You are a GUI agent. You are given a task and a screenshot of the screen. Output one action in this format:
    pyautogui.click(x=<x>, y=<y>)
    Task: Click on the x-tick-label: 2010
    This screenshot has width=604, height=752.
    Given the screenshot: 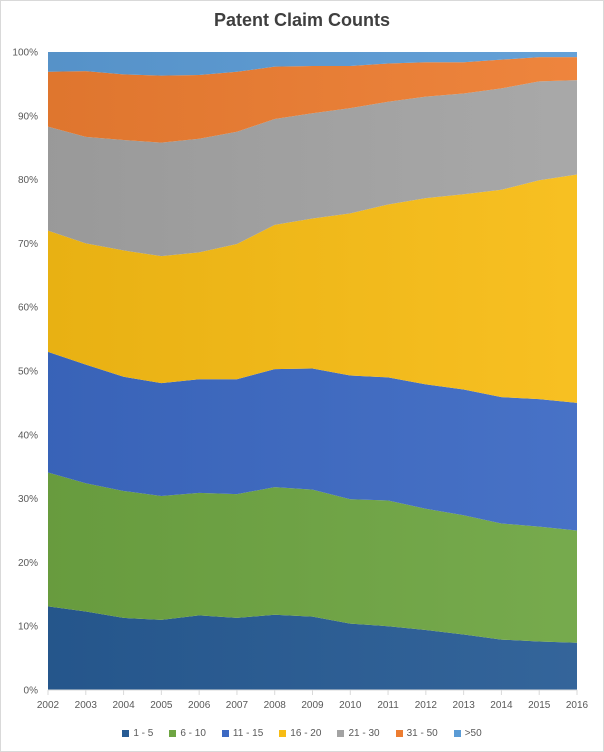 What is the action you would take?
    pyautogui.click(x=350, y=705)
    